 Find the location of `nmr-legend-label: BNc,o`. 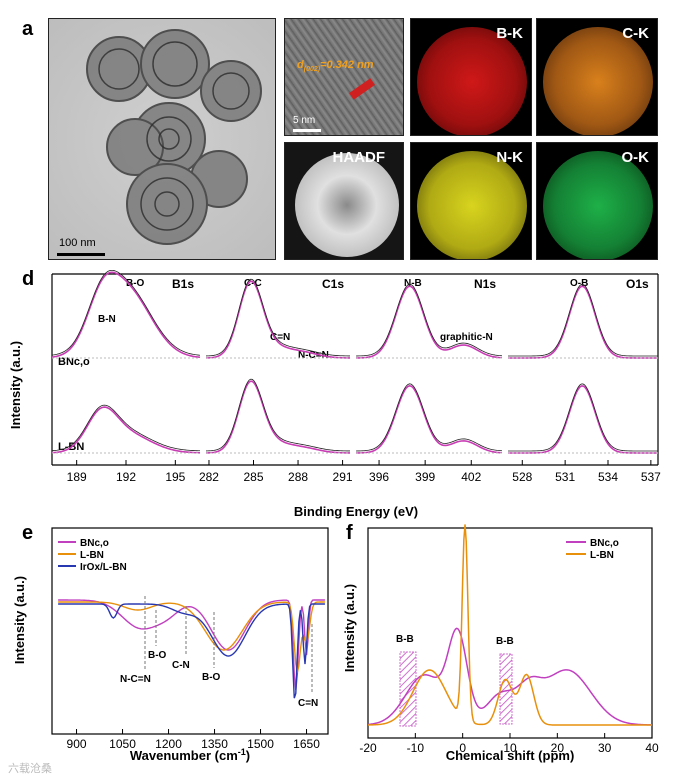

nmr-legend-label: BNc,o is located at coordinates (604, 543).